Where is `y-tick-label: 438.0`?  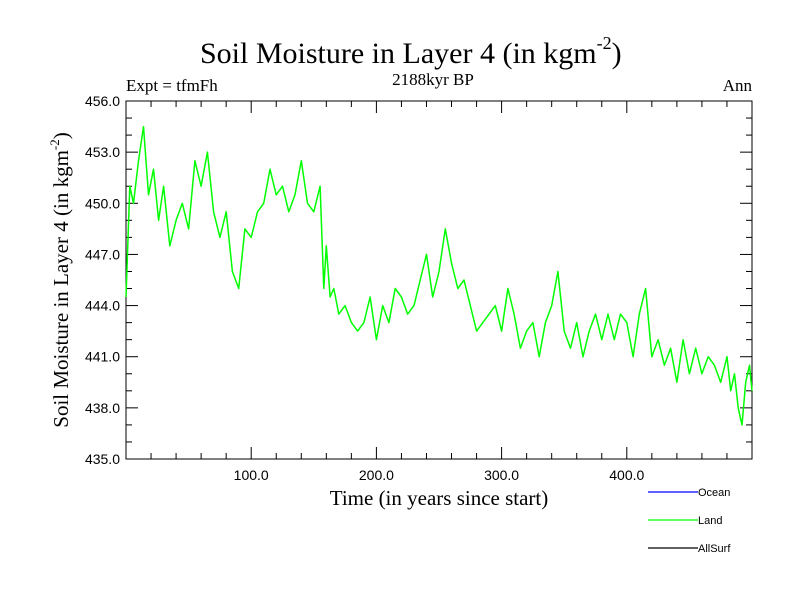 y-tick-label: 438.0 is located at coordinates (102, 408).